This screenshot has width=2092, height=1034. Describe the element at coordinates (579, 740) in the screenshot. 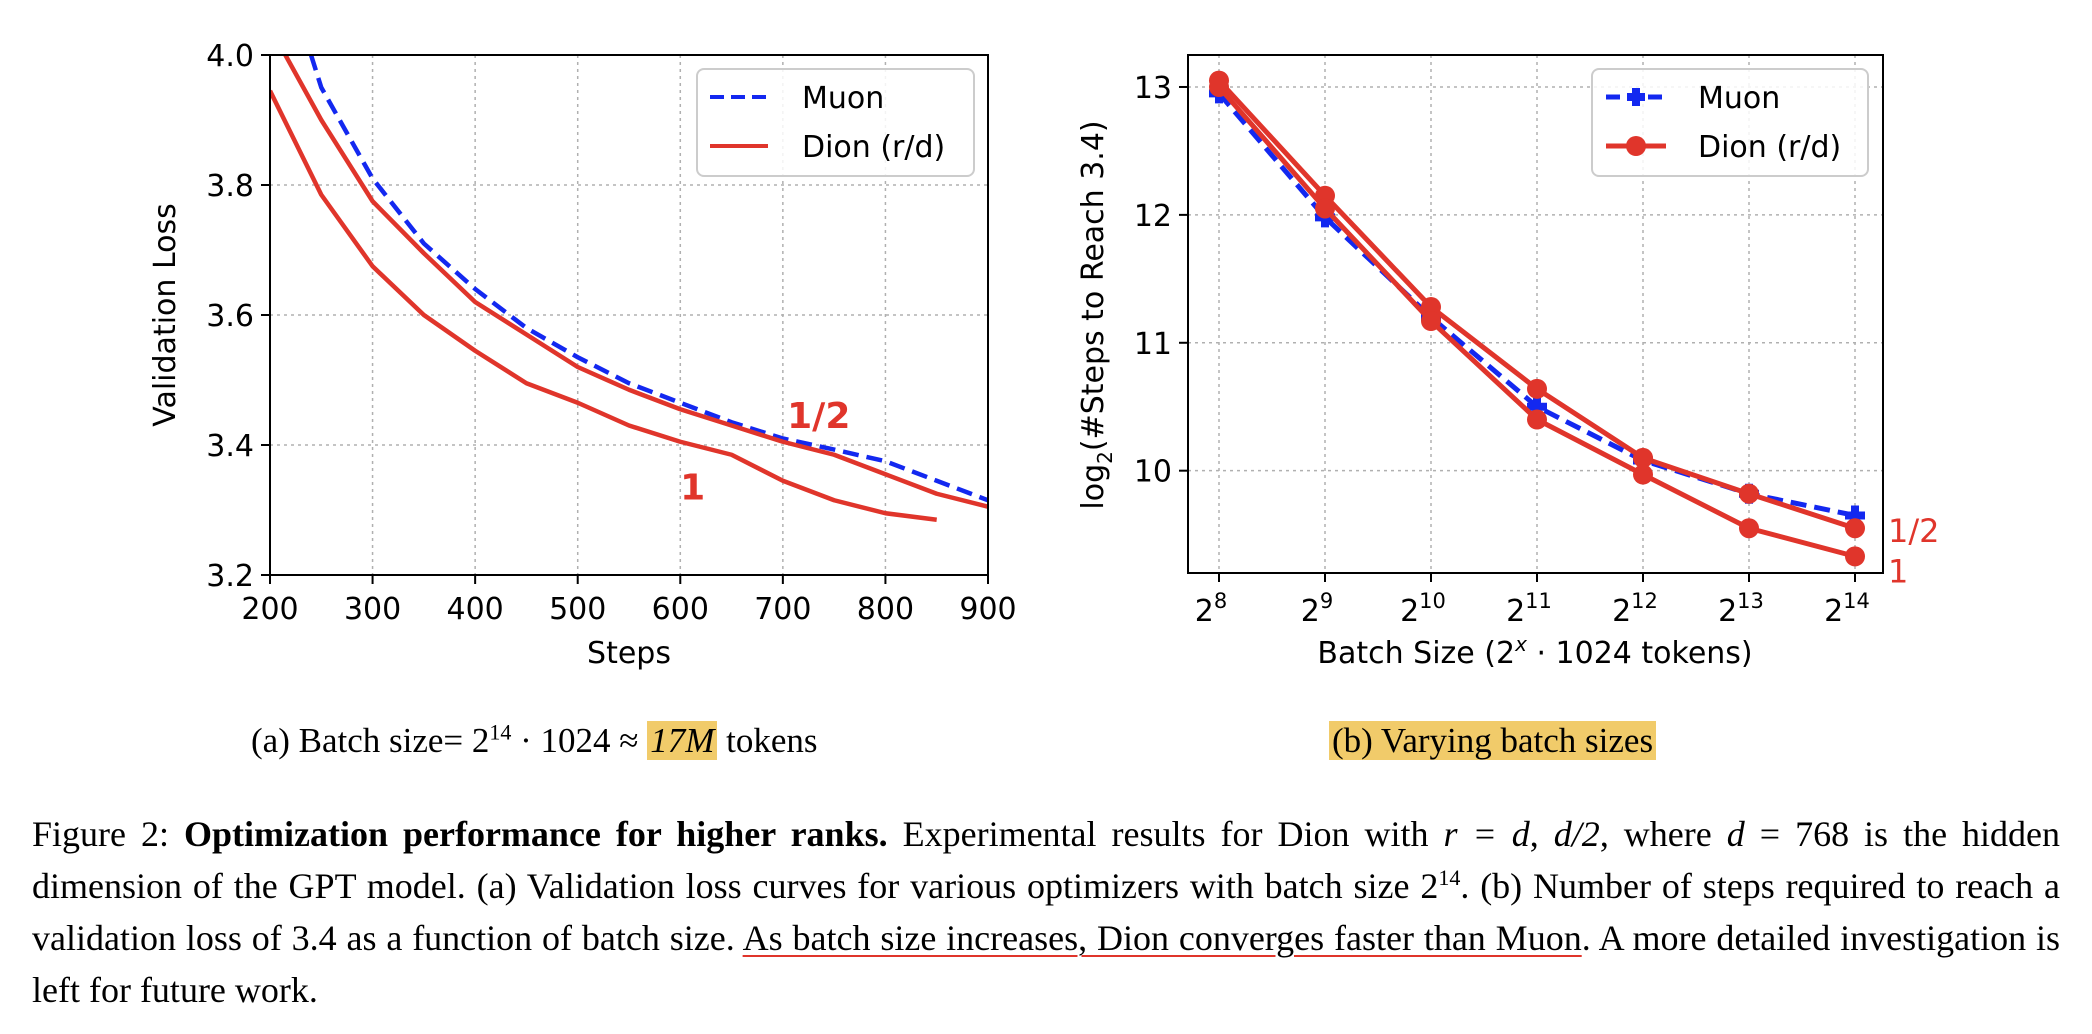

I see `subcaption-a-mid: · 1024 ≈` at that location.